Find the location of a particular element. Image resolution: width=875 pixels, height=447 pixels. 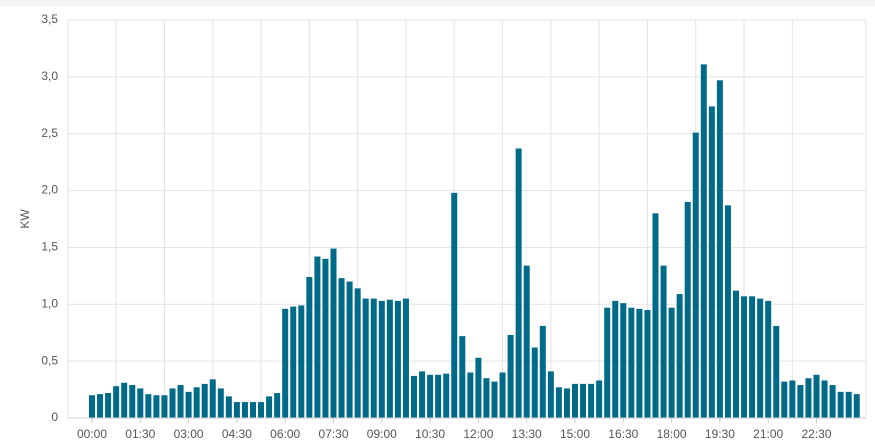

x-tick-label: 22:30 is located at coordinates (816, 434).